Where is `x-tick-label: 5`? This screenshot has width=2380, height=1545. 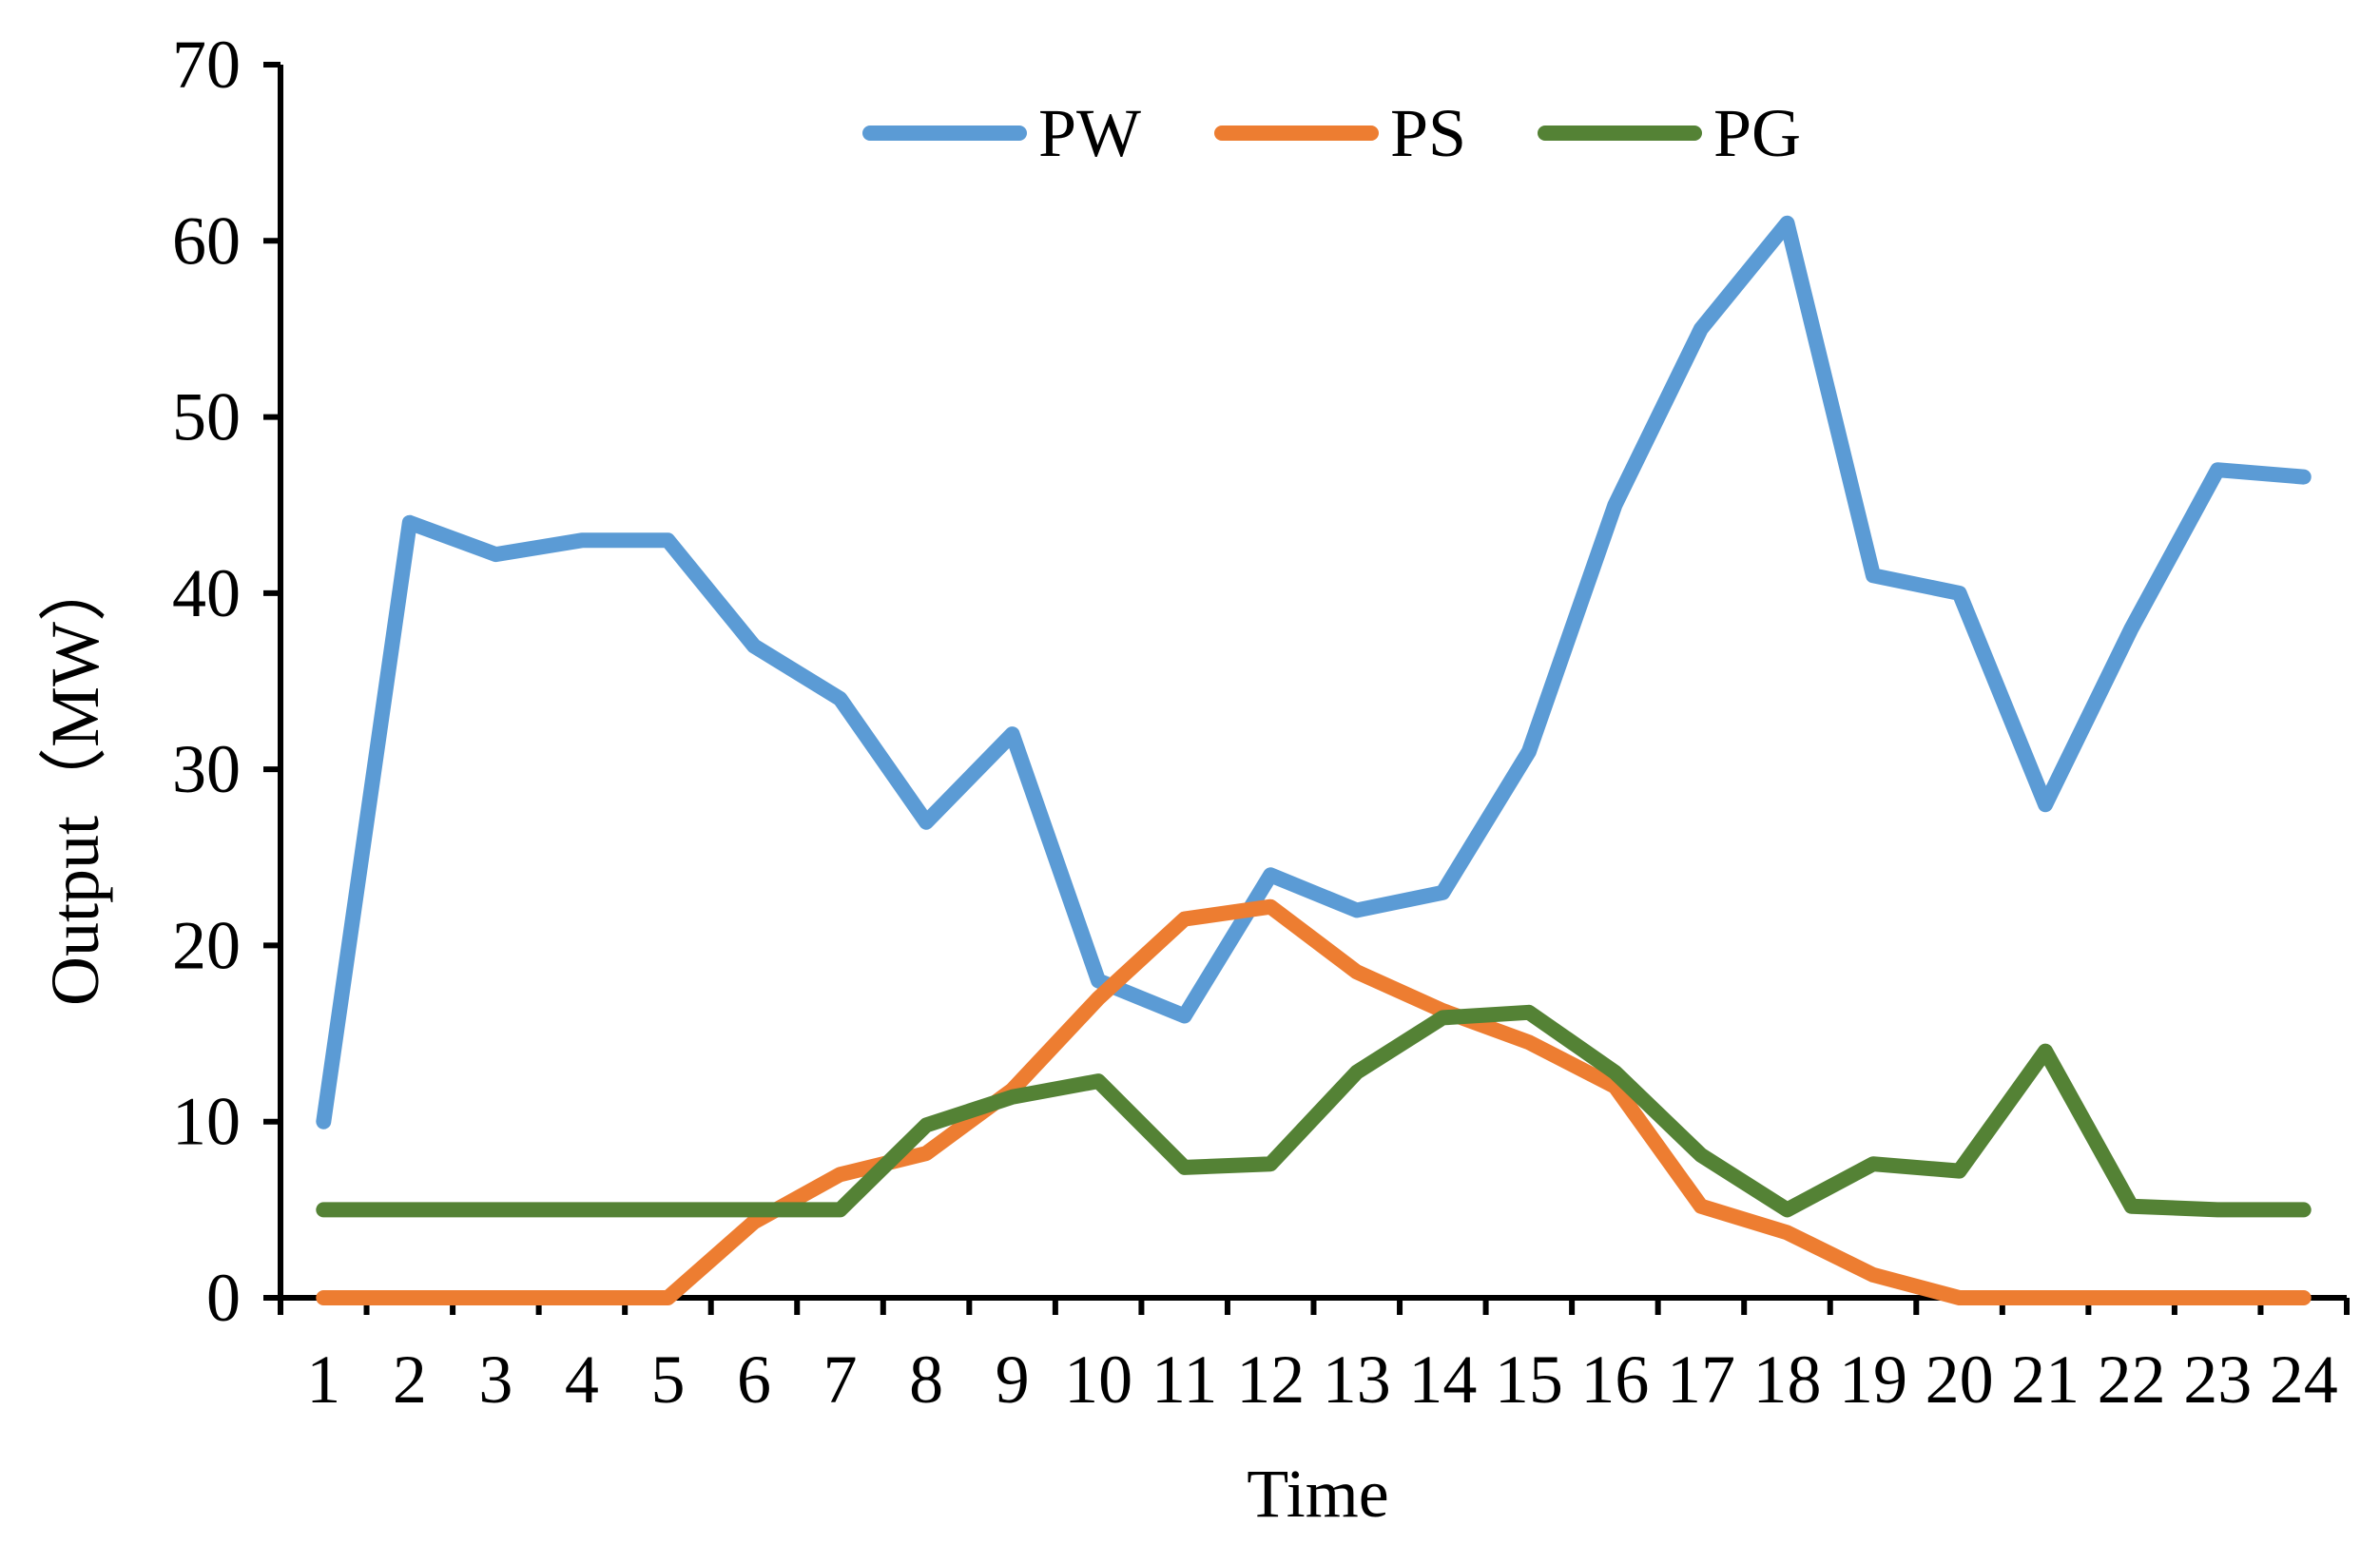
x-tick-label: 5 is located at coordinates (667, 1380).